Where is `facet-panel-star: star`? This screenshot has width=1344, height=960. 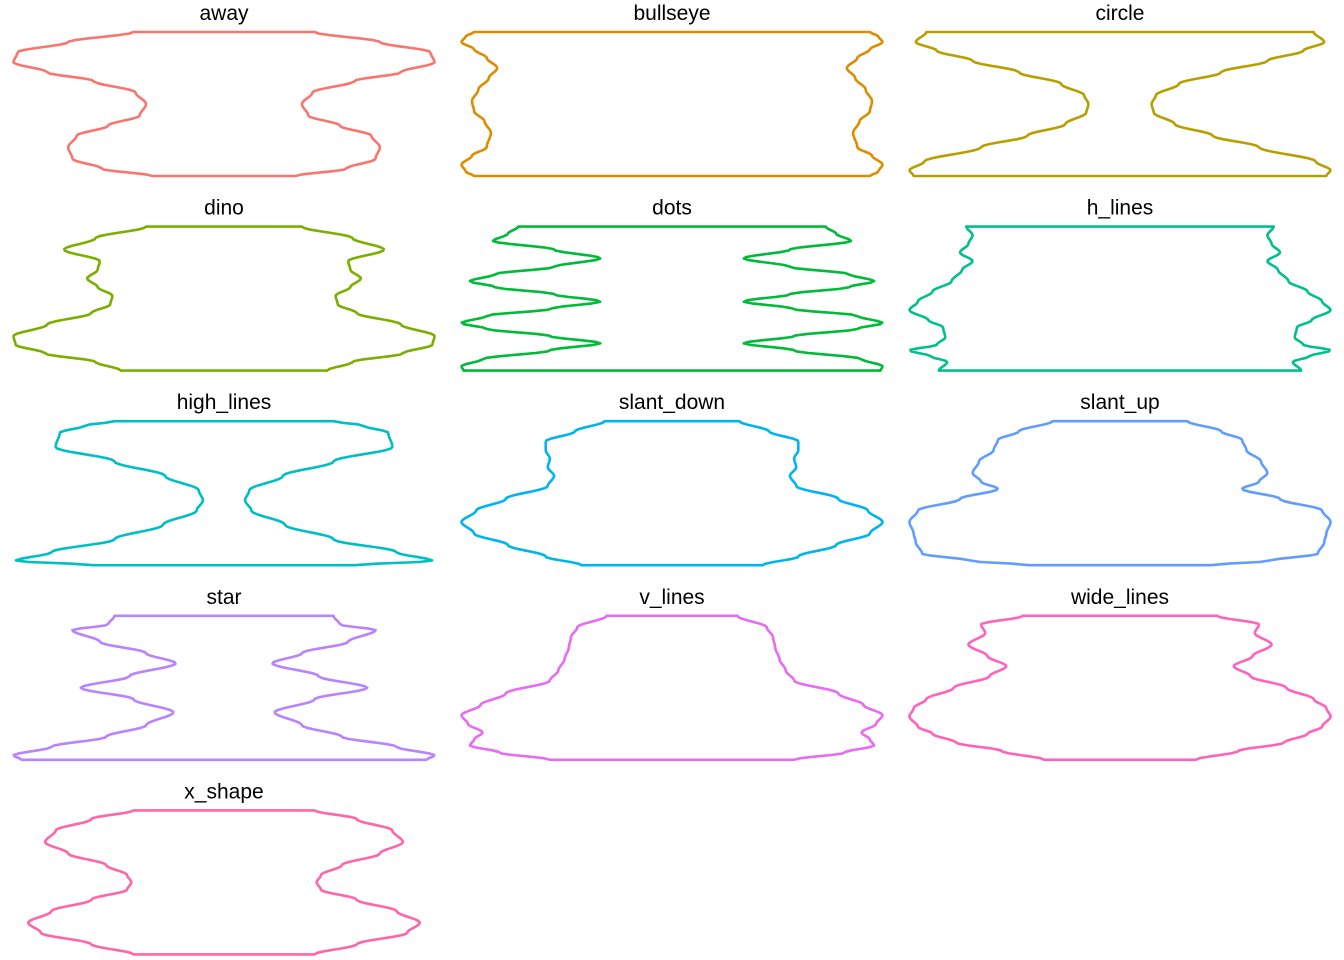 facet-panel-star: star is located at coordinates (224, 674).